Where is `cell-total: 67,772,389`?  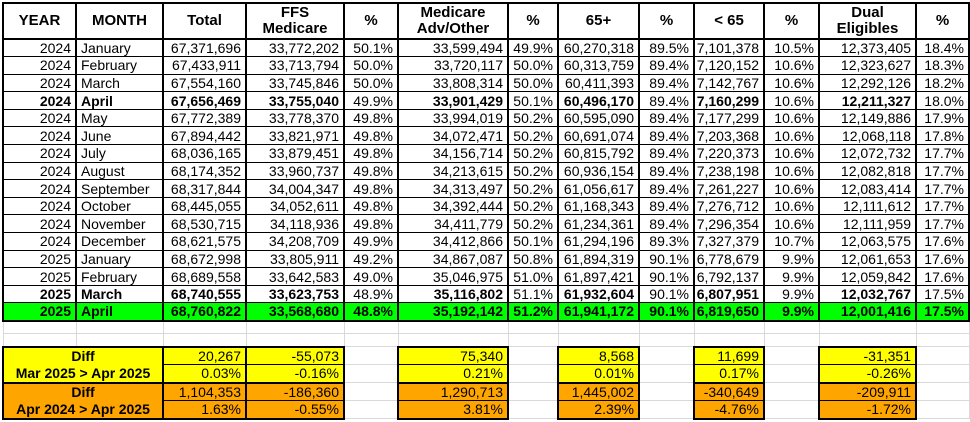 cell-total: 67,772,389 is located at coordinates (204, 118).